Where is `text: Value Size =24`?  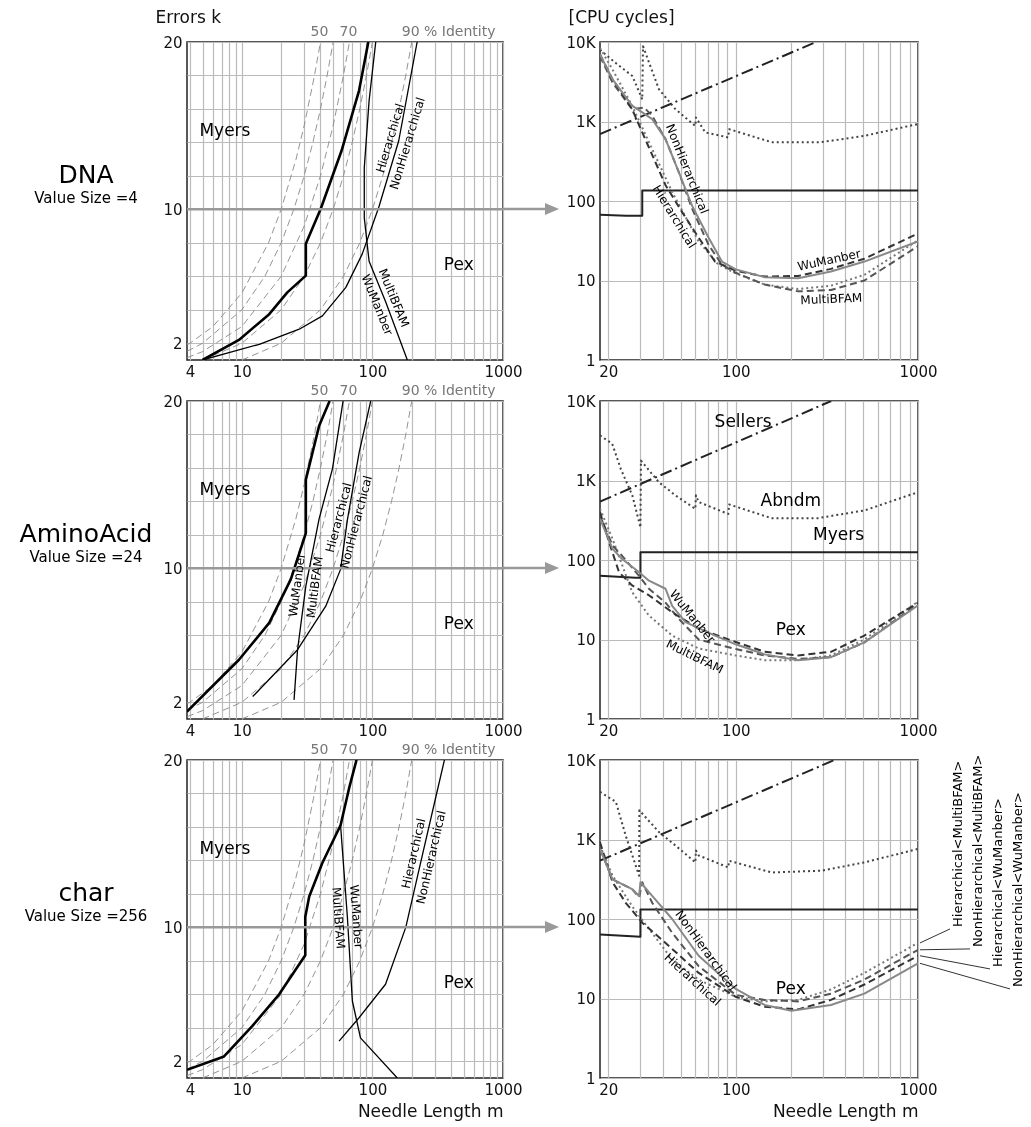
text: Value Size =24 is located at coordinates (86, 556).